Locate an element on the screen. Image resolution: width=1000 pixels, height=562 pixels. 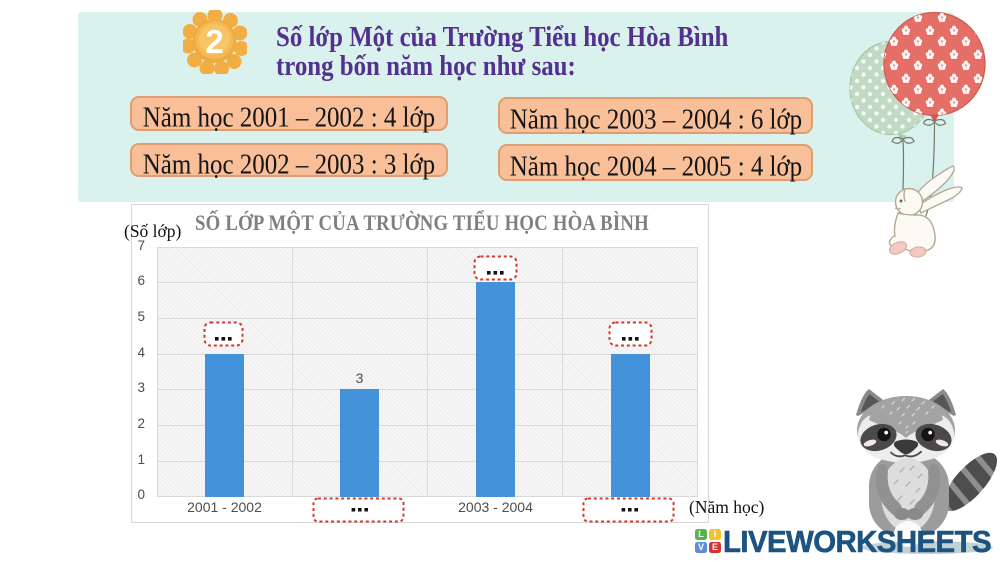
svg-text: 2 is located at coordinates (214, 41).